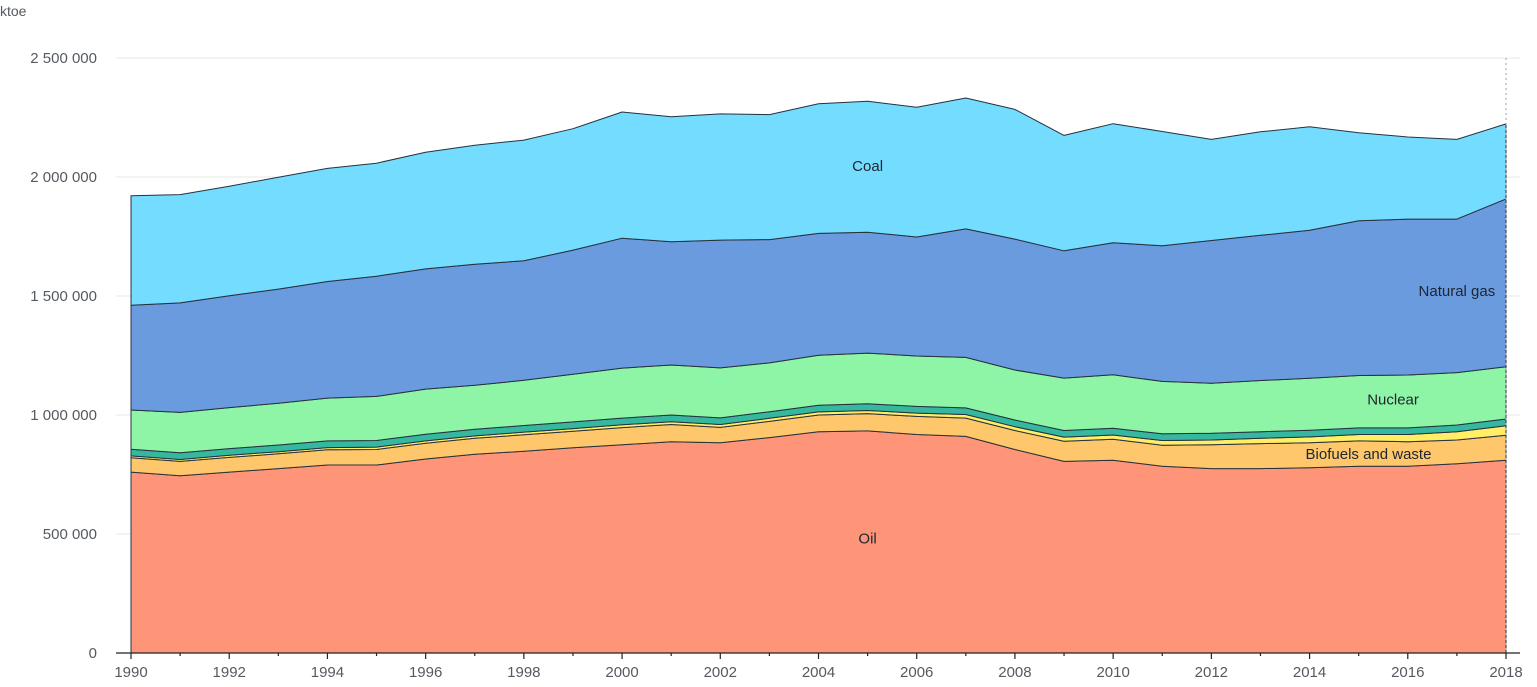  I want to click on x-tick-label: 2000, so click(621, 672).